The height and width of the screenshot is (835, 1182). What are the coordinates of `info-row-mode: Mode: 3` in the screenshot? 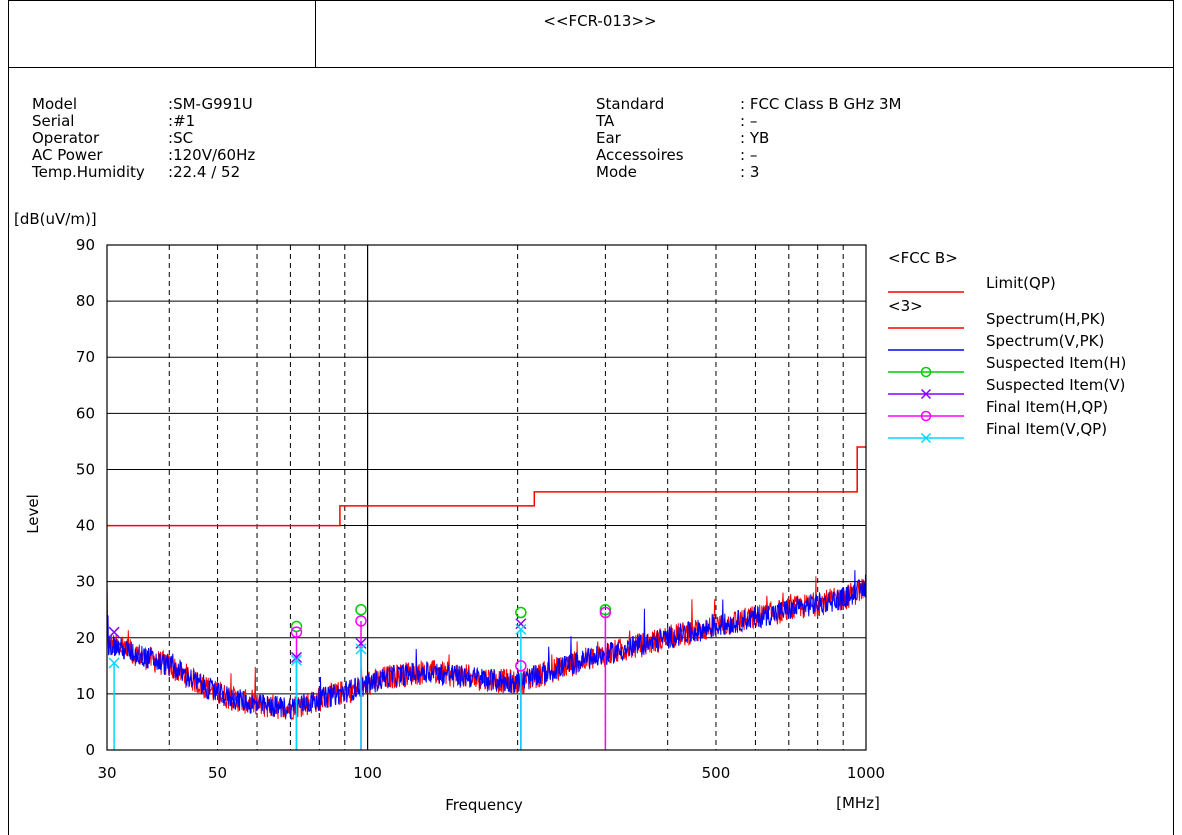 It's located at (678, 172).